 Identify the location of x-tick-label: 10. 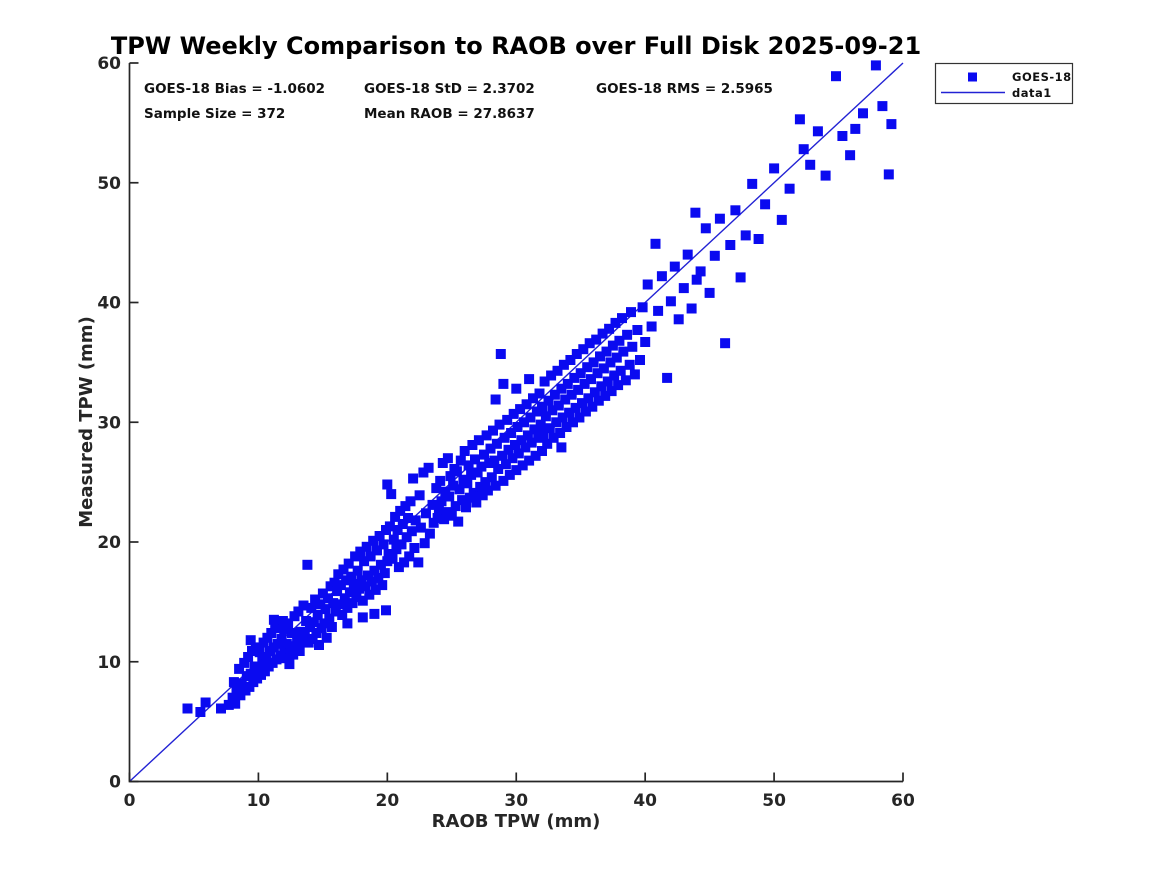
(259, 801).